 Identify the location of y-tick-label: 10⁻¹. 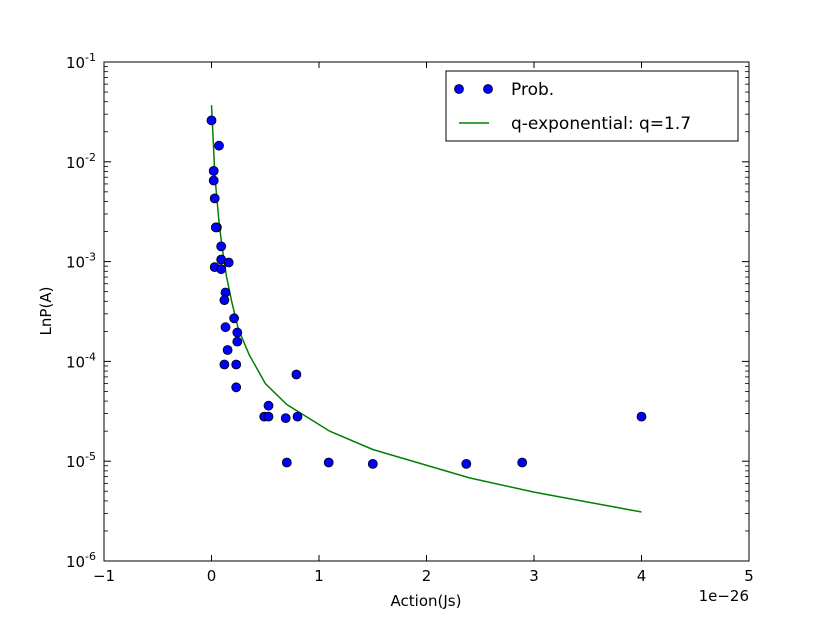
(81, 61).